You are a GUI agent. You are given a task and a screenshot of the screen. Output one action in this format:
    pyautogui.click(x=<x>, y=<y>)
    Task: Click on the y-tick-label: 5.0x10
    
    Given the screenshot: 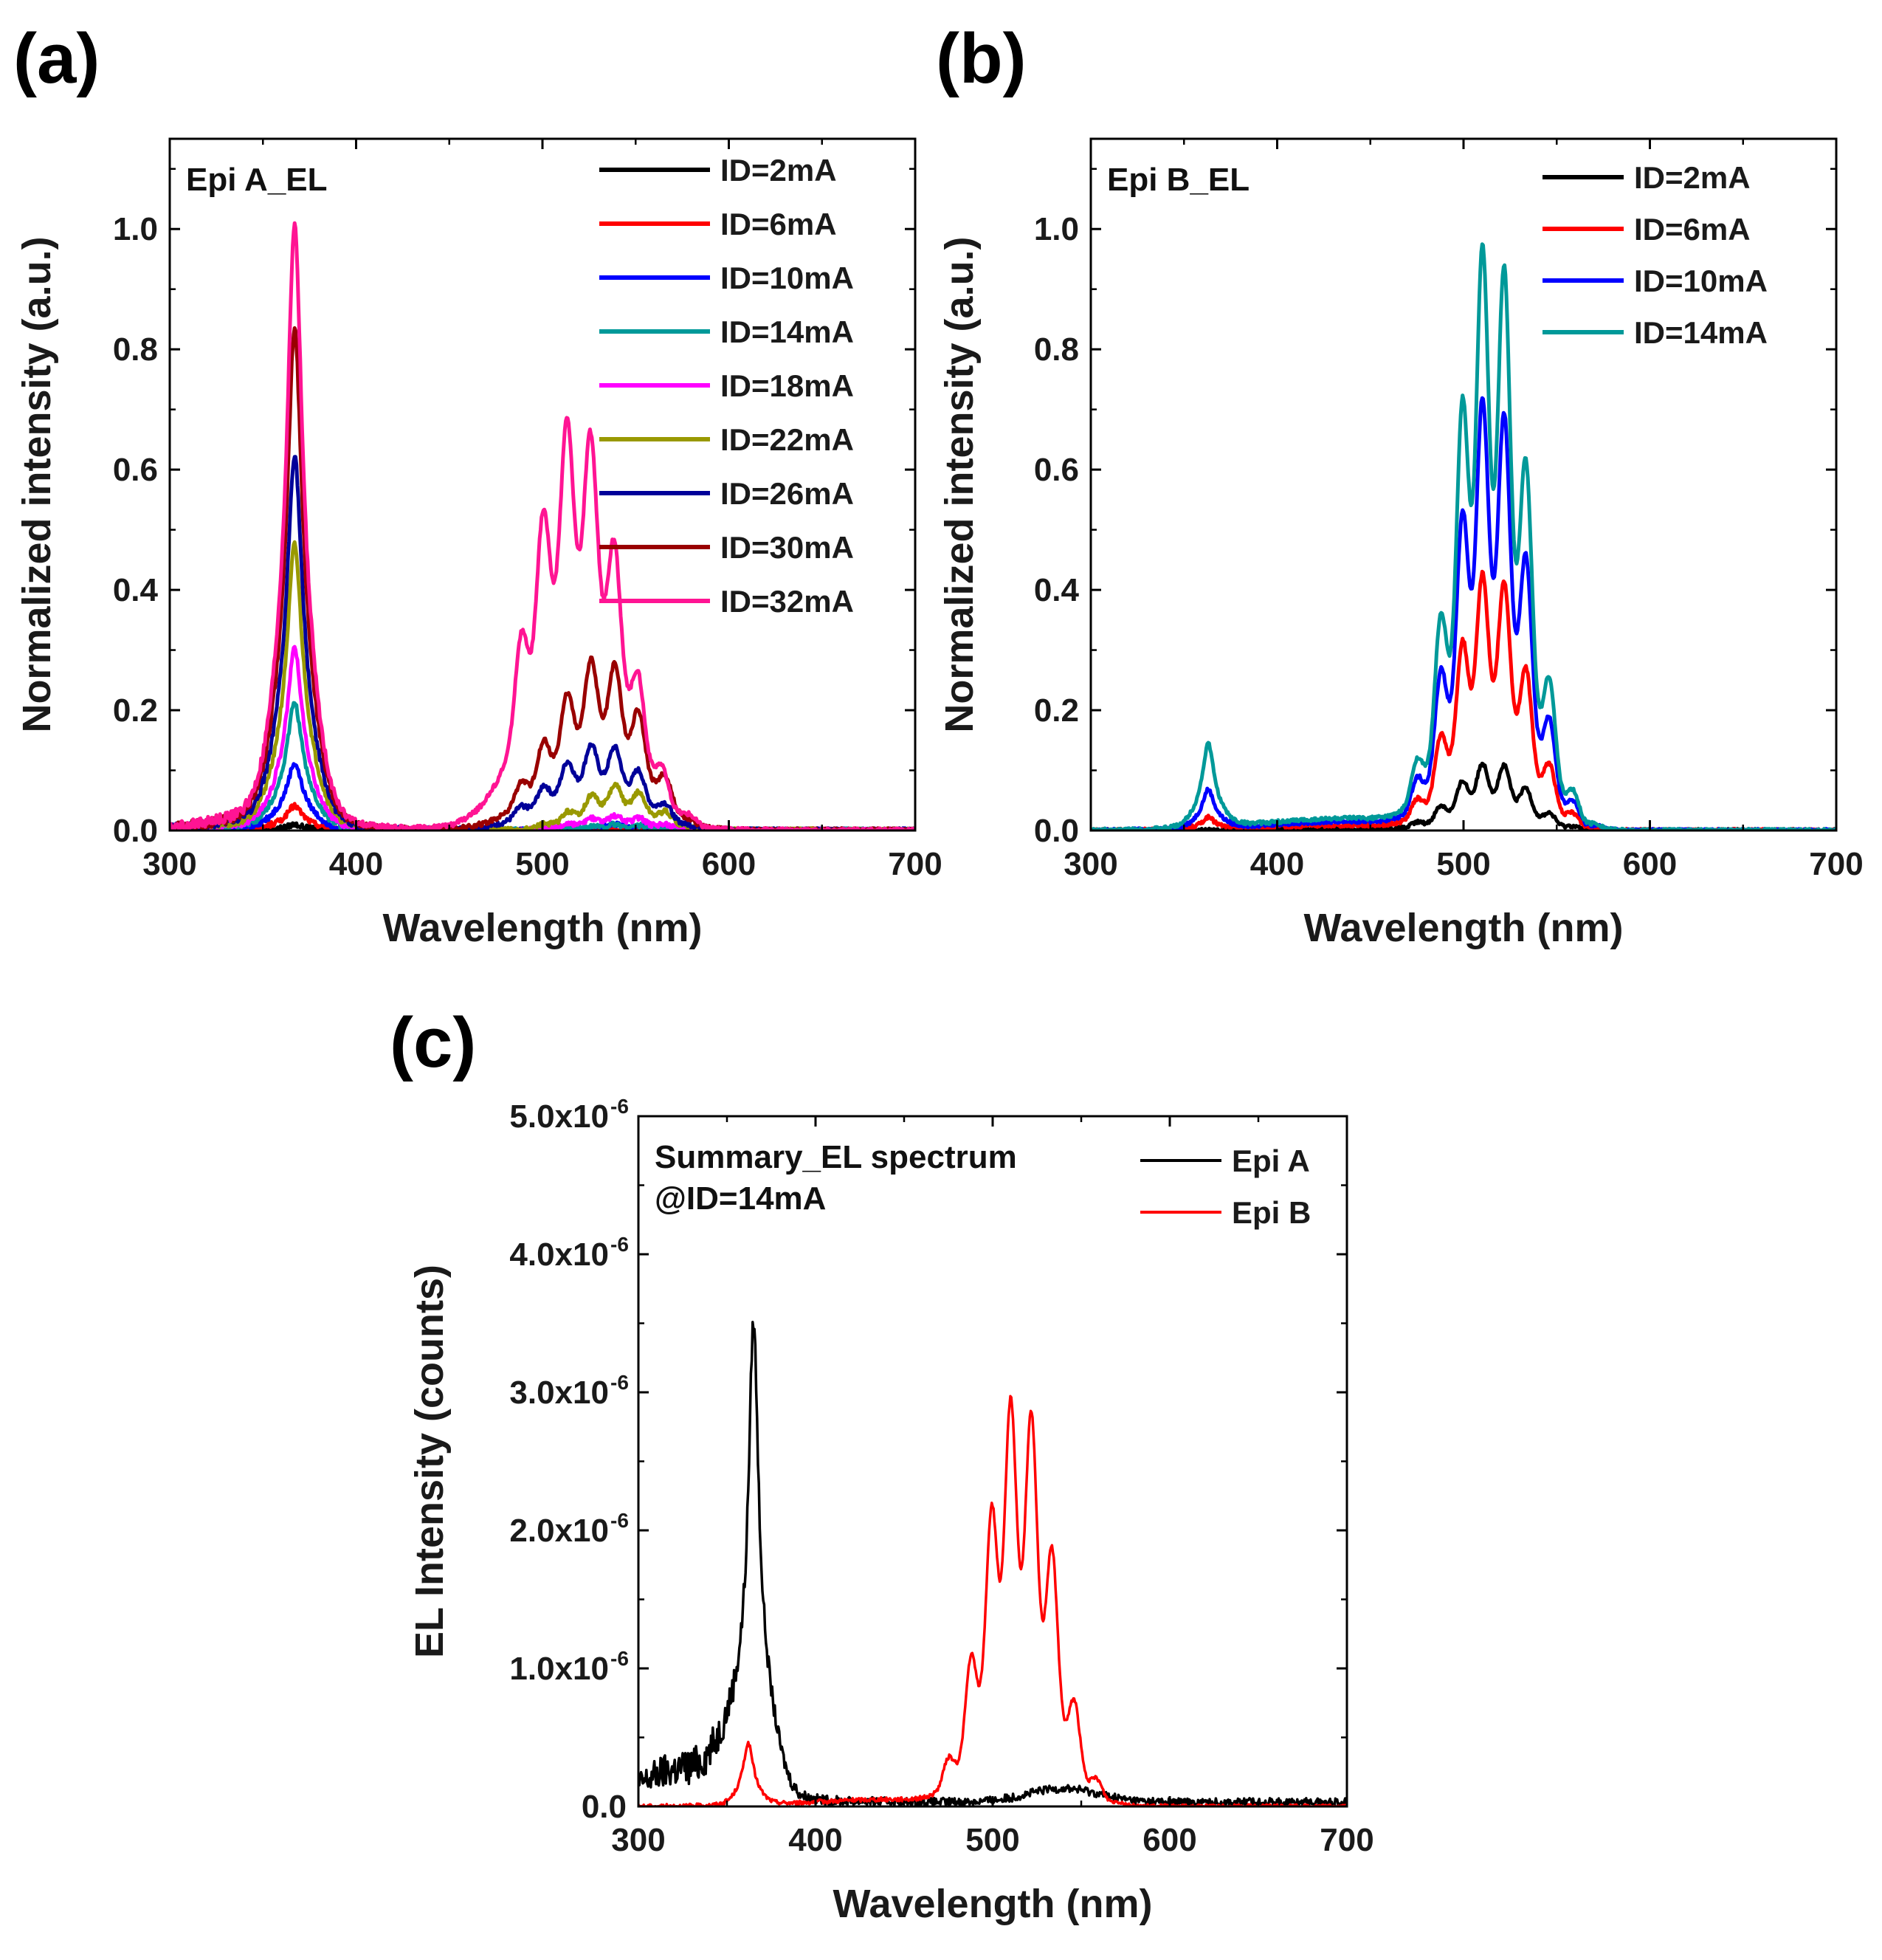 What is the action you would take?
    pyautogui.click(x=559, y=1117)
    